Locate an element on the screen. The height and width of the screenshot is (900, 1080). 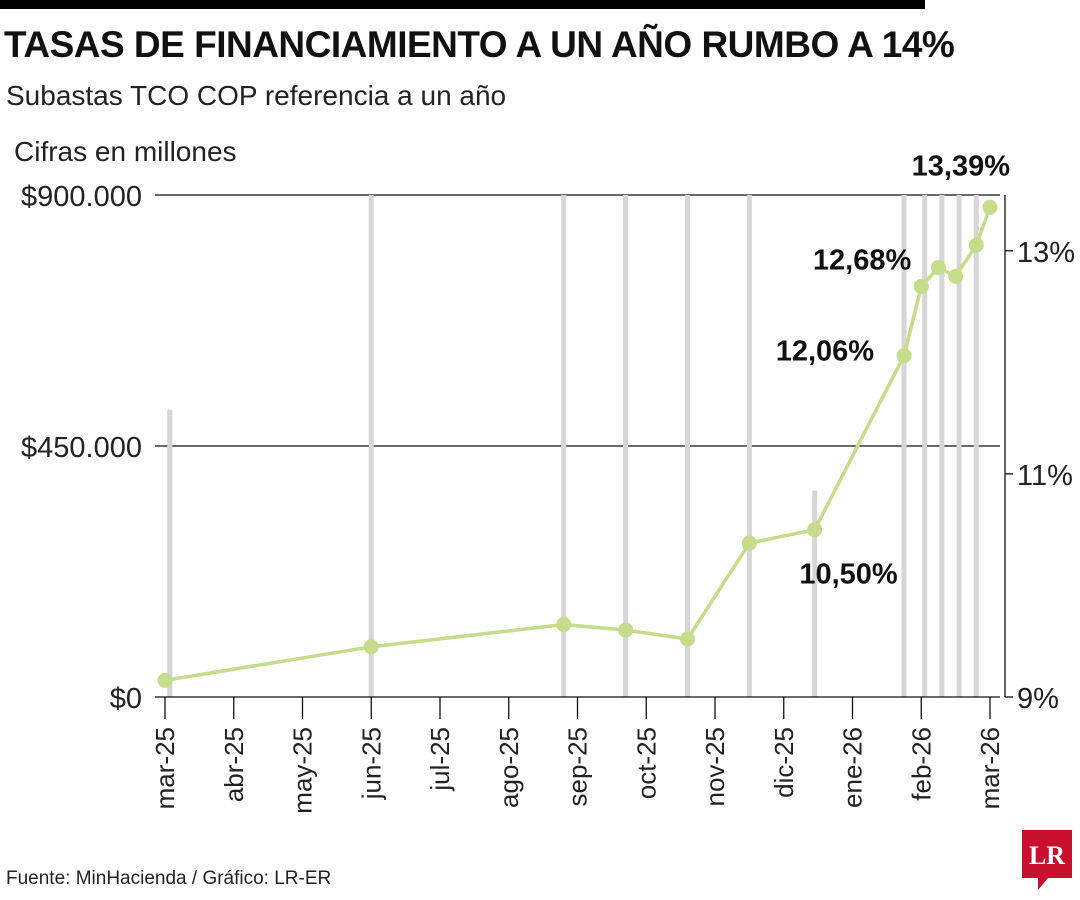
lr-logo: LR is located at coordinates (1047, 860).